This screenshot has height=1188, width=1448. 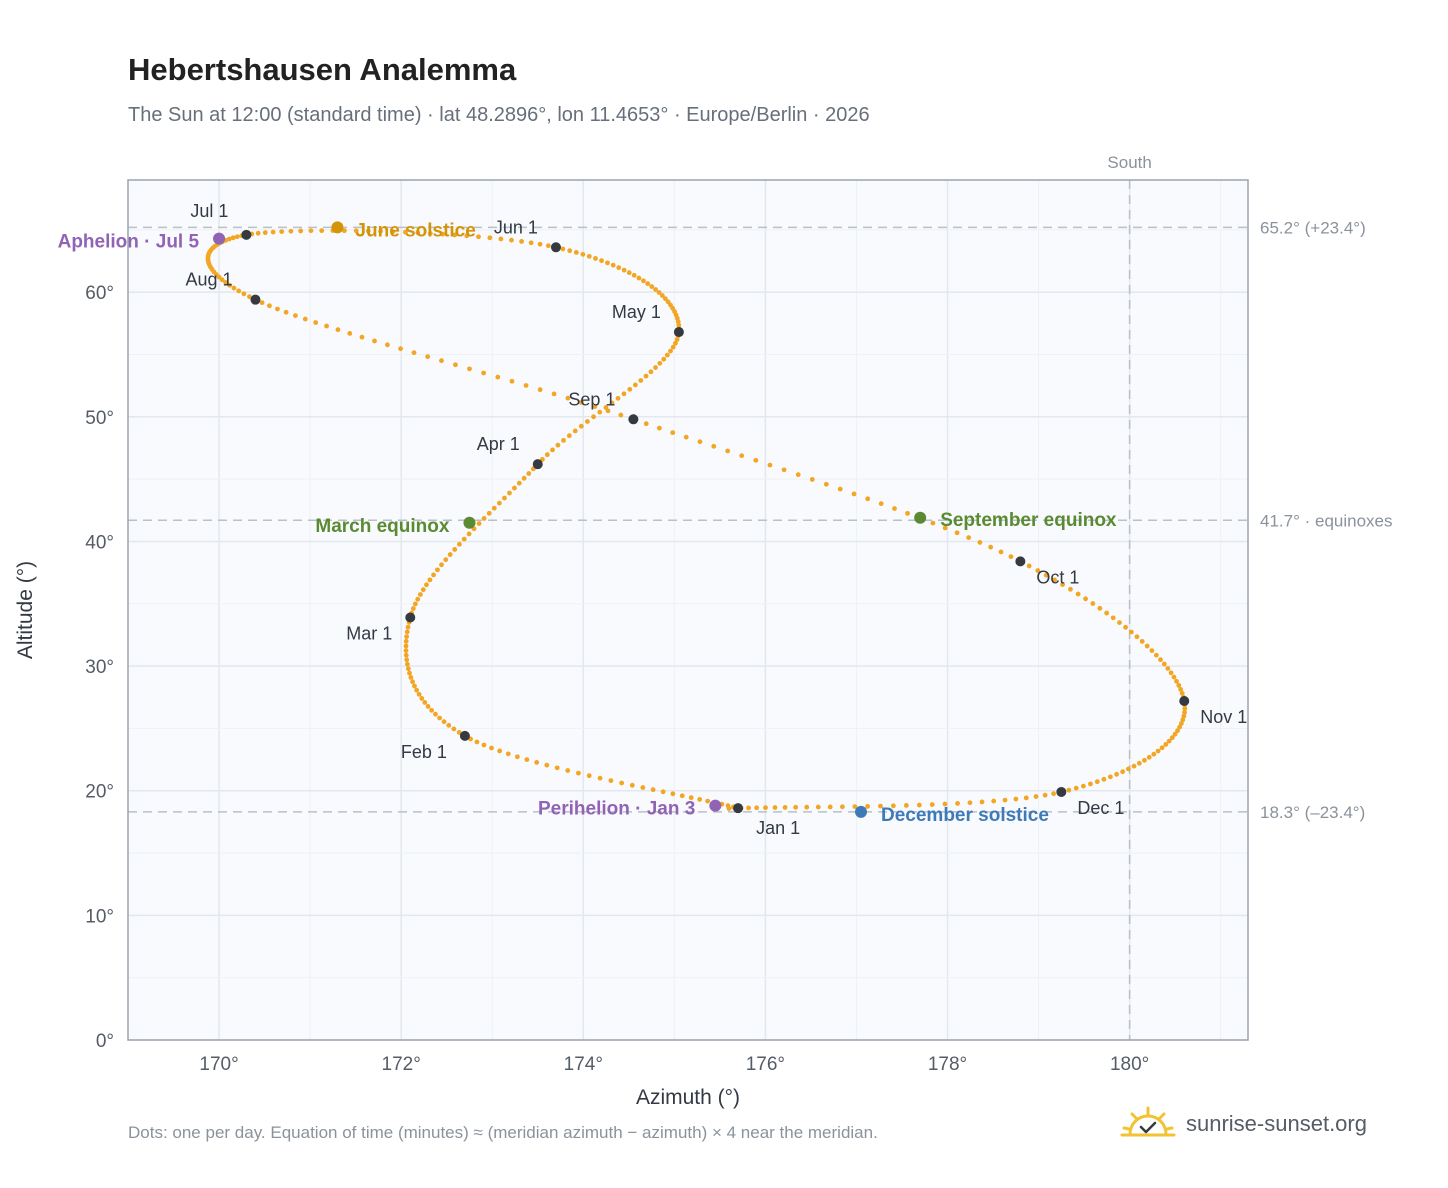 What do you see at coordinates (616, 809) in the screenshot?
I see `event-label: Perihelion · Jan 3` at bounding box center [616, 809].